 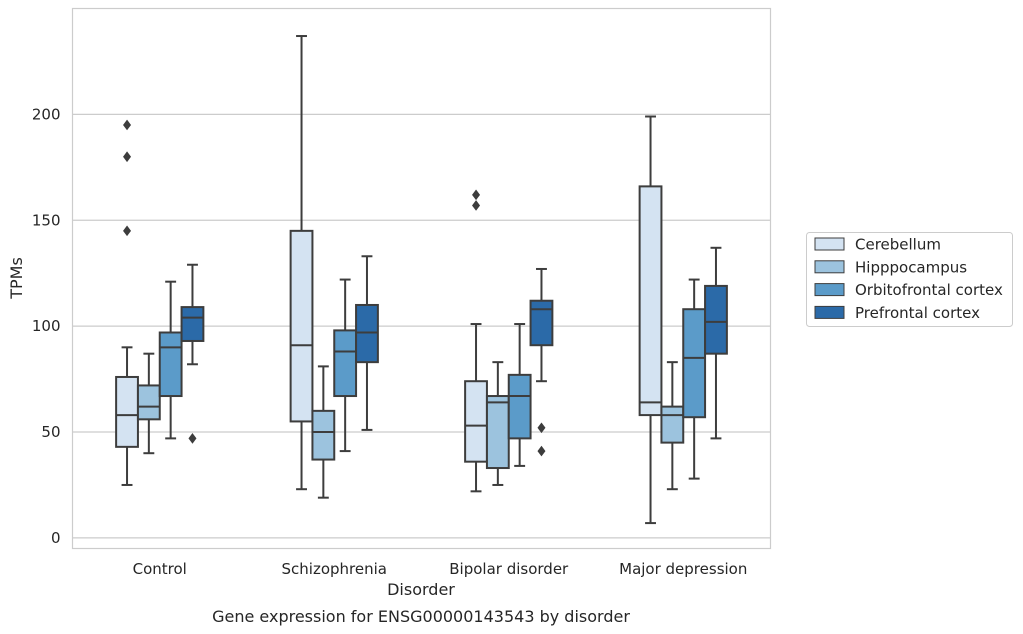 What do you see at coordinates (509, 569) in the screenshot?
I see `x-tick-label: Bipolar disorder` at bounding box center [509, 569].